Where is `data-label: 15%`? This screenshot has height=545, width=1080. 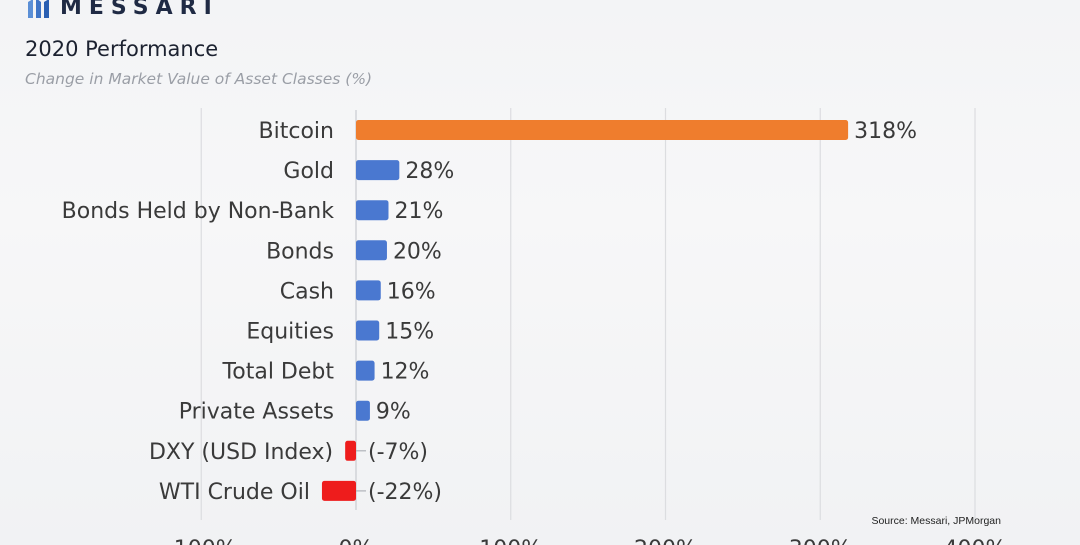
data-label: 15% is located at coordinates (409, 332).